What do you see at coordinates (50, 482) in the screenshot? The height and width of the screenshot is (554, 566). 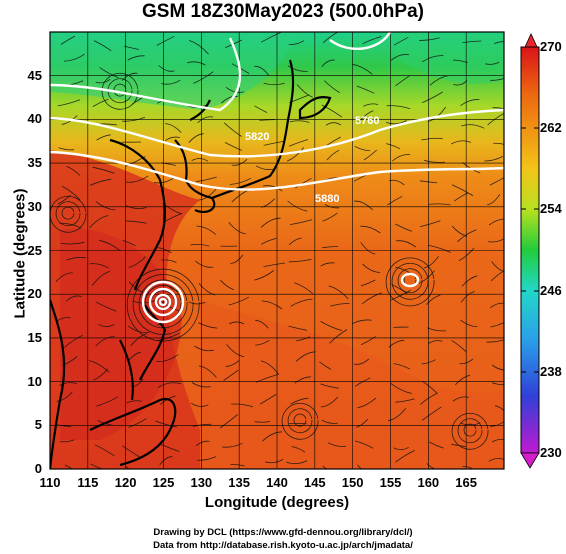 I see `x-tick-label: 110` at bounding box center [50, 482].